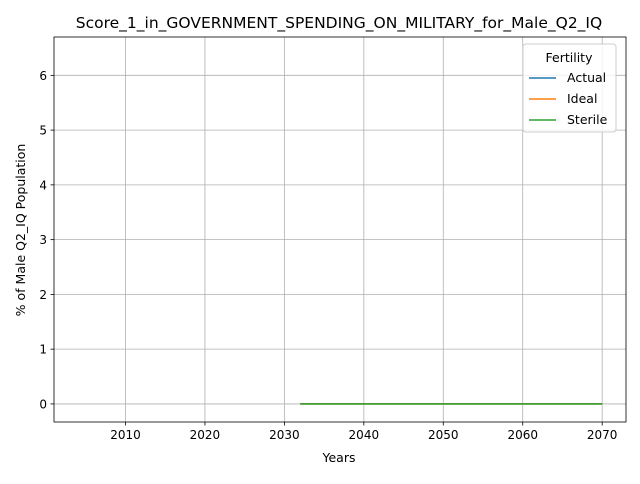 The image size is (640, 484). What do you see at coordinates (582, 98) in the screenshot?
I see `legend-label-ideal: Ideal` at bounding box center [582, 98].